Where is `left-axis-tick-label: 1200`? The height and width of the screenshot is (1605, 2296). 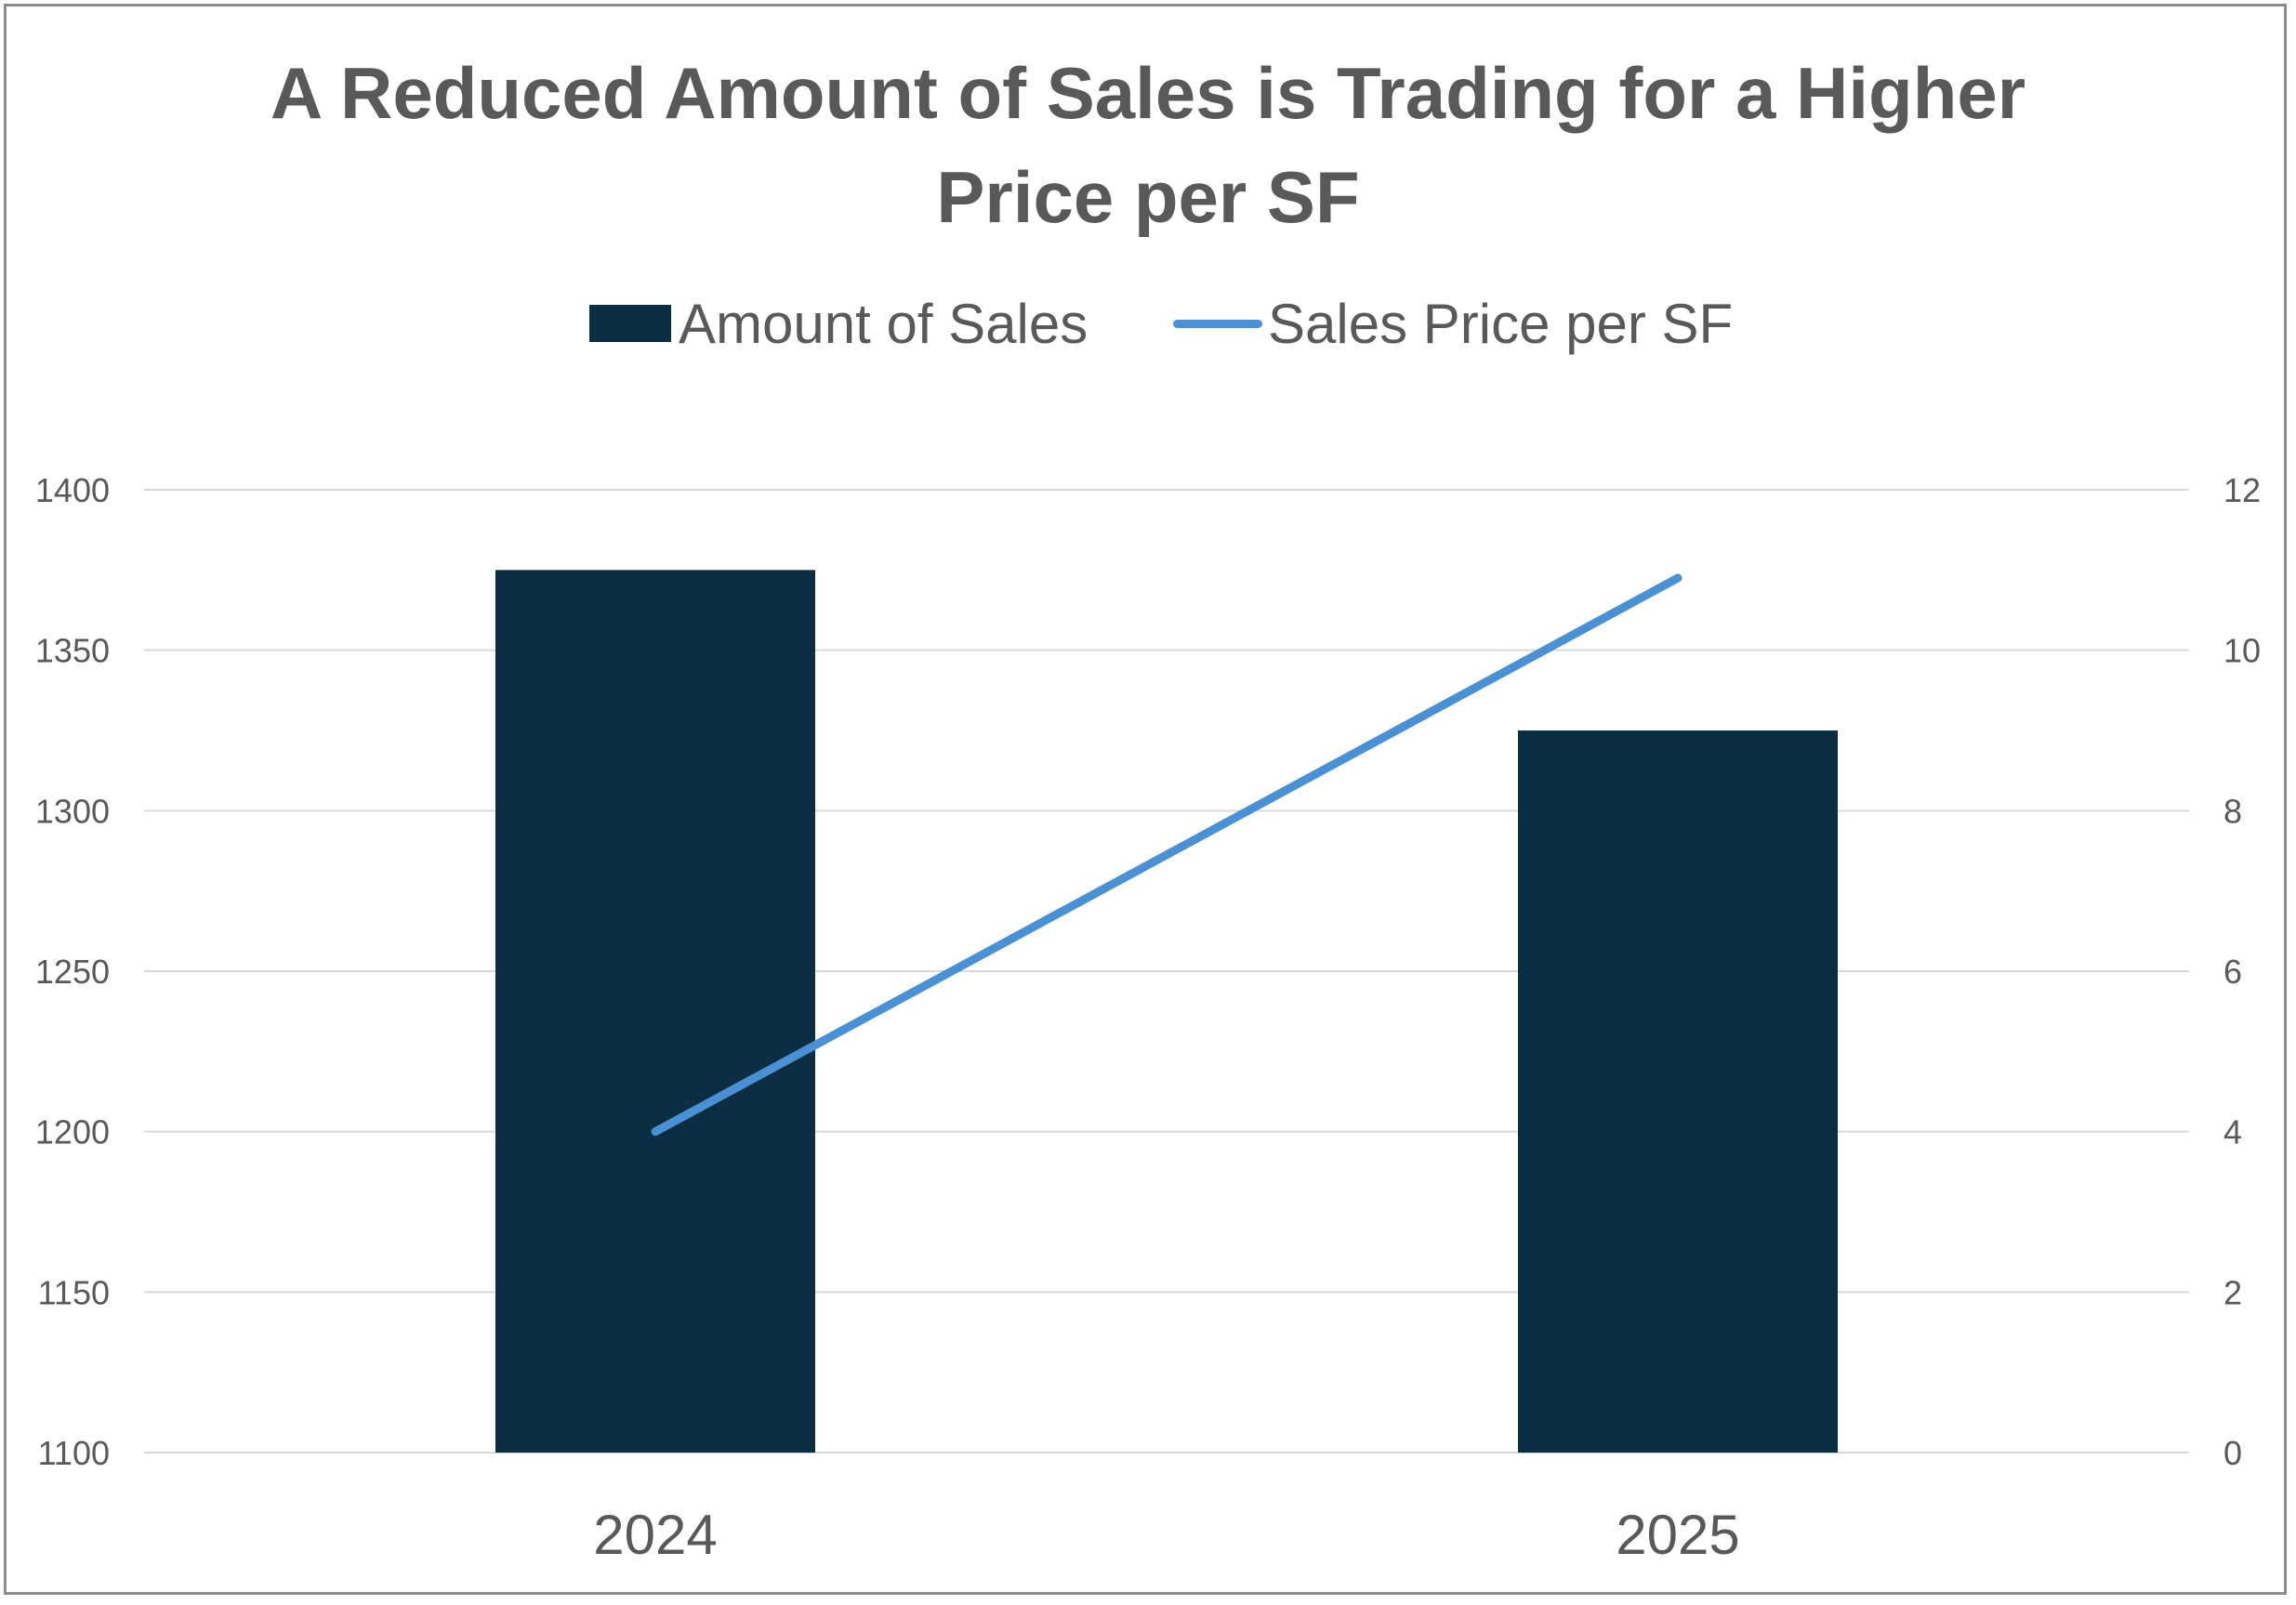 left-axis-tick-label: 1200 is located at coordinates (73, 1132).